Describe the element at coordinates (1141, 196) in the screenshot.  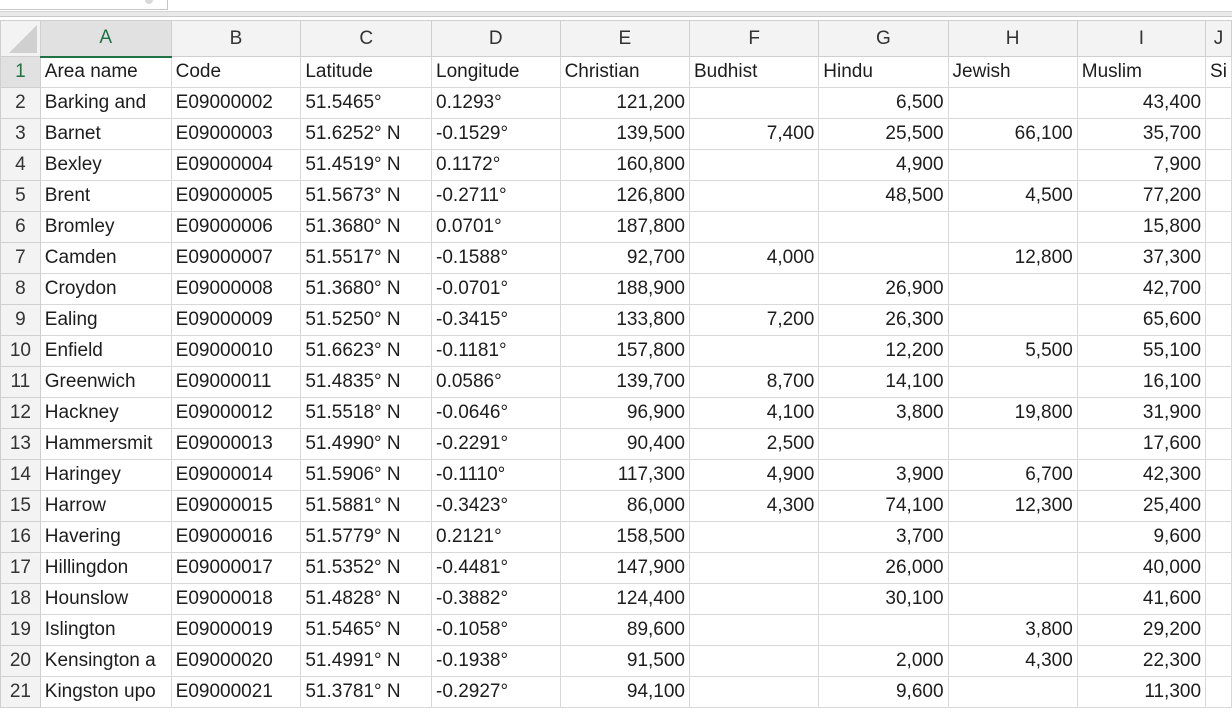
I see `cell-muslim: 77,200` at that location.